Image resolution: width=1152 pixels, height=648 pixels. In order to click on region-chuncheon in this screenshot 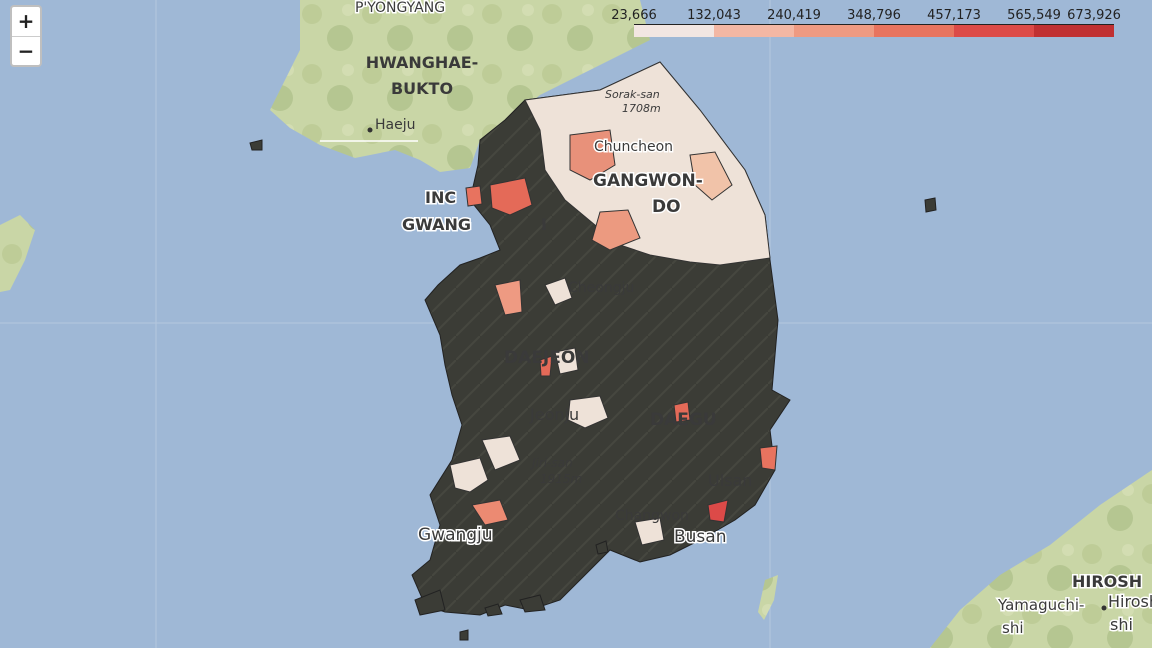, I will do `click(592, 155)`.